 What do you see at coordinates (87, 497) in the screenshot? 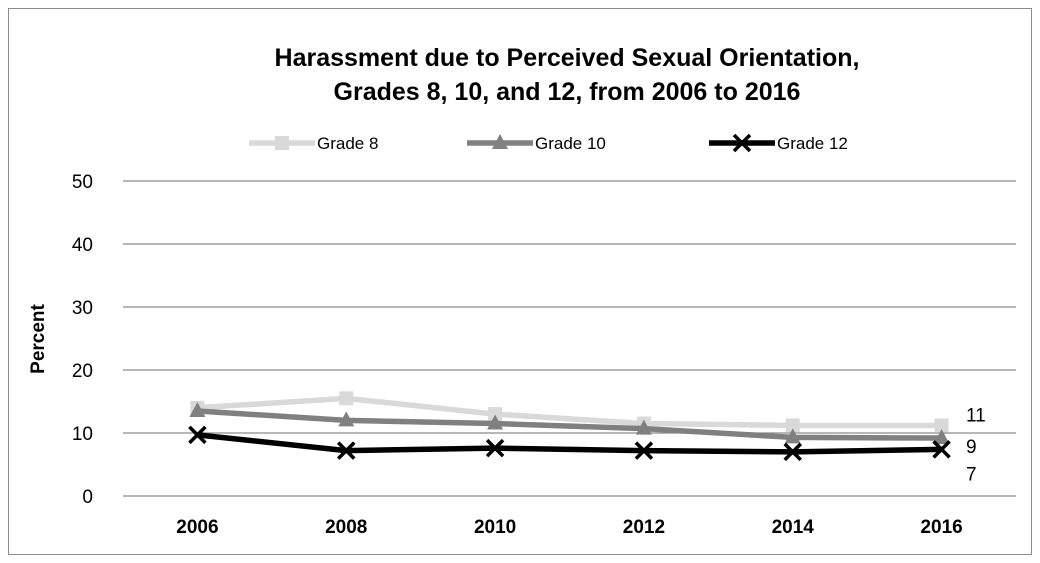
I see `y-tick-label: 0` at bounding box center [87, 497].